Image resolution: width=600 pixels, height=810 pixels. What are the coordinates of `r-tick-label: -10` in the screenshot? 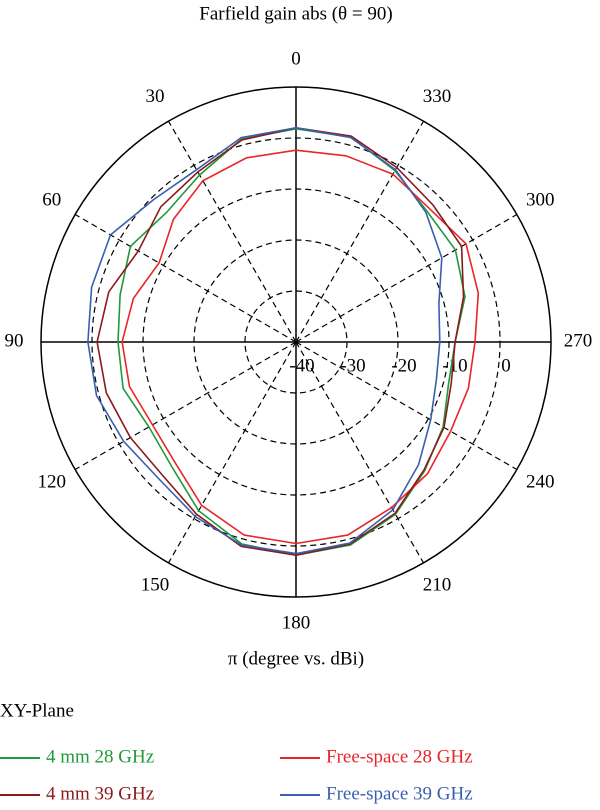 It's located at (454, 365).